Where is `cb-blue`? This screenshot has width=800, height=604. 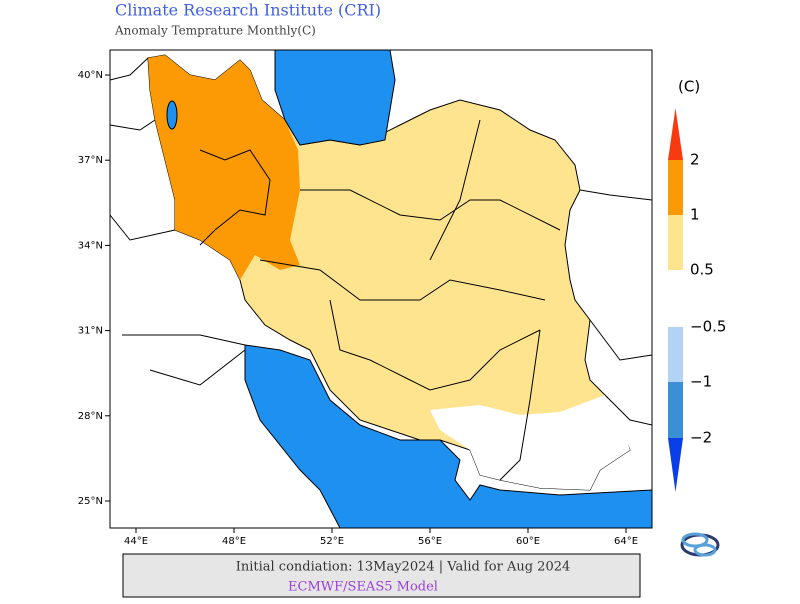 cb-blue is located at coordinates (675, 410).